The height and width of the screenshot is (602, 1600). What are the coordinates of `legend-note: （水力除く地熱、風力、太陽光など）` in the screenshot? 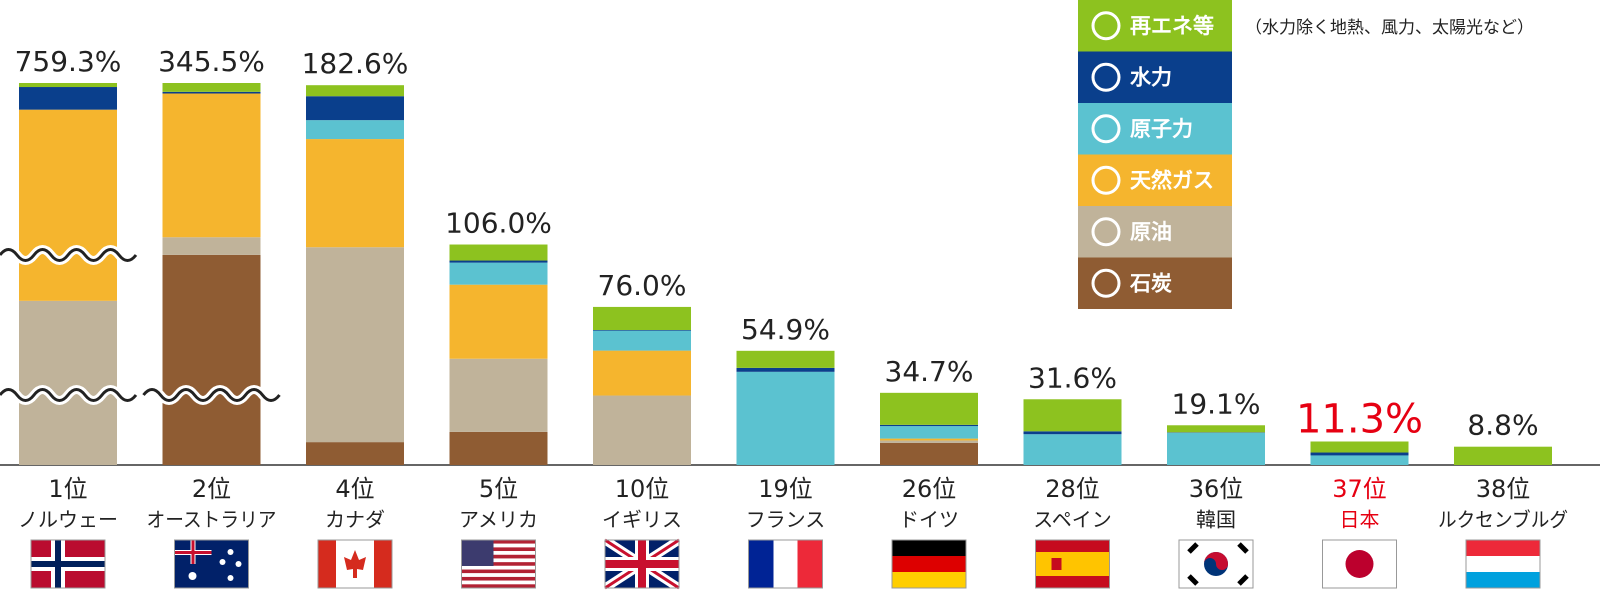 It's located at (1389, 28).